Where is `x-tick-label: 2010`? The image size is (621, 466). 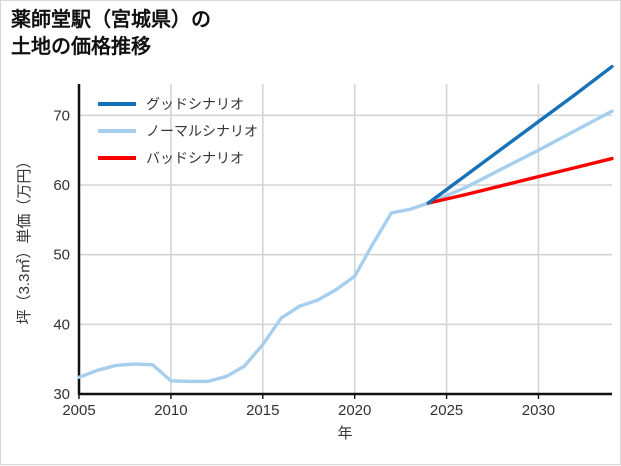 x-tick-label: 2010 is located at coordinates (170, 410).